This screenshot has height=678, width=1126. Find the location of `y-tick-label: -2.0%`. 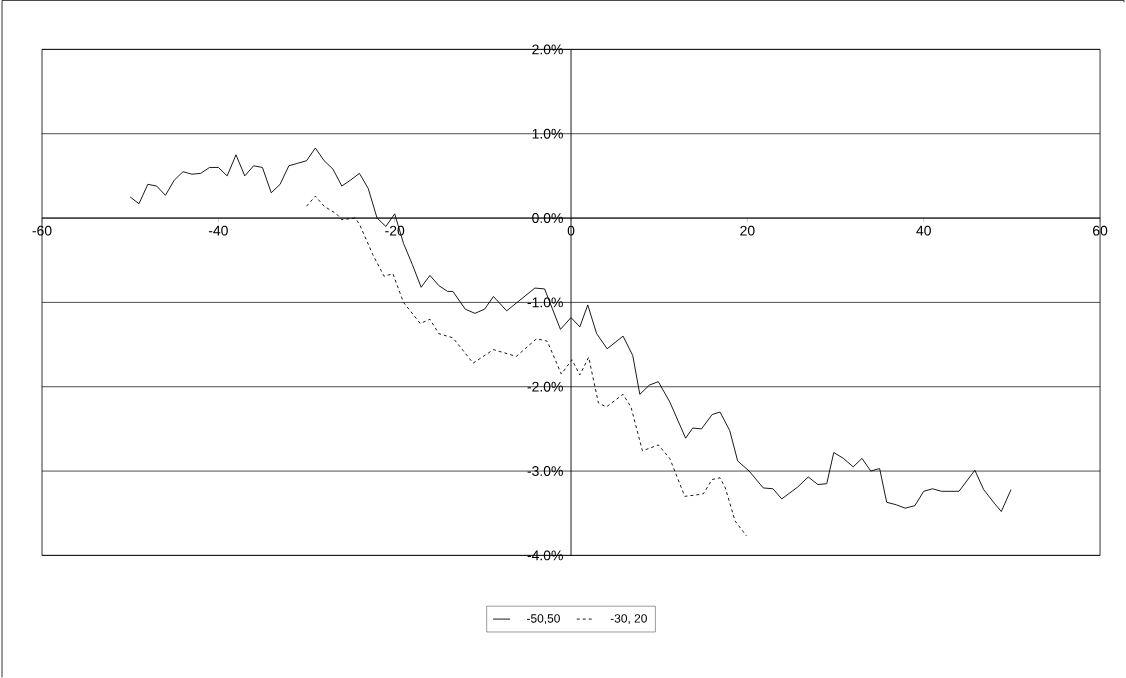

y-tick-label: -2.0% is located at coordinates (545, 386).